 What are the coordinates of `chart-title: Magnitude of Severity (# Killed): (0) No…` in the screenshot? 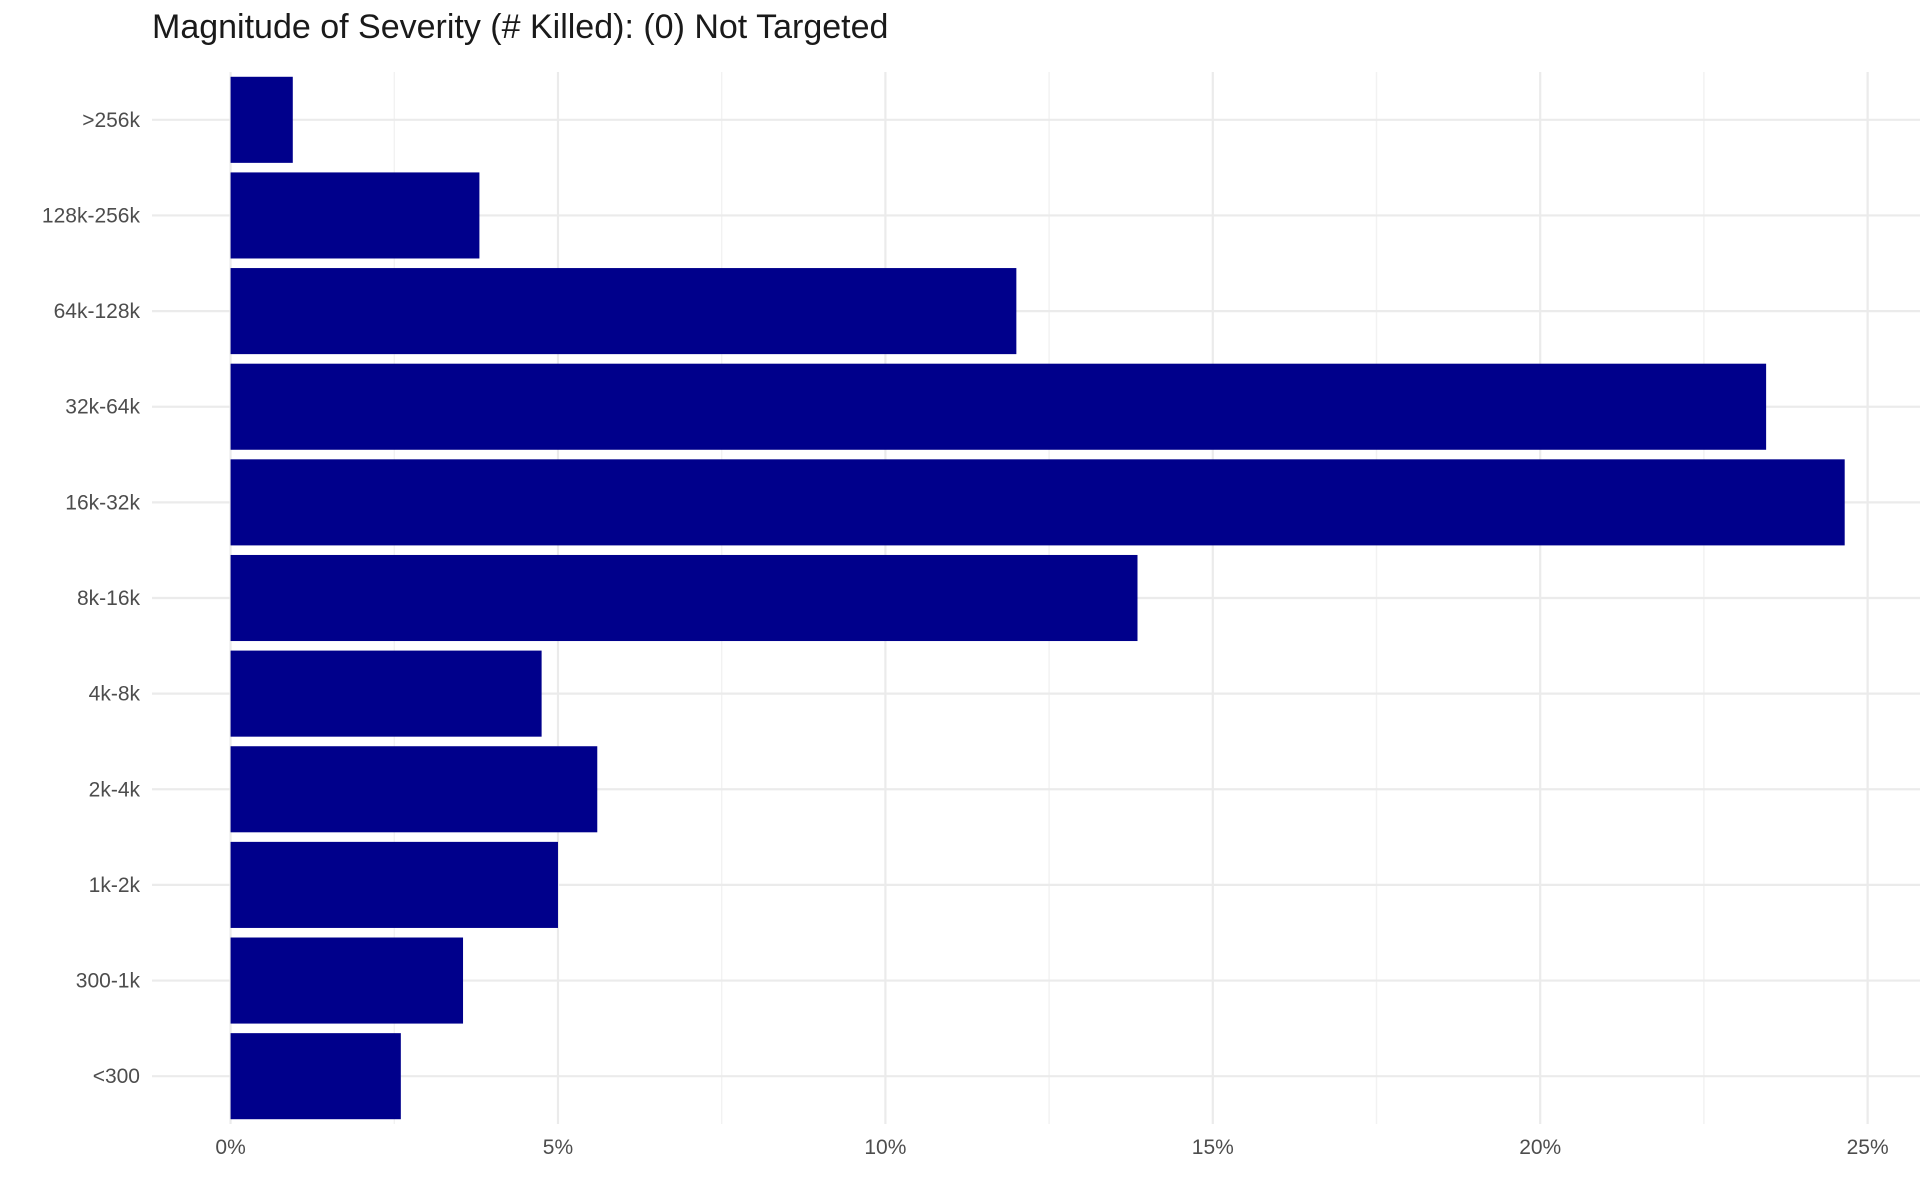 It's located at (520, 27).